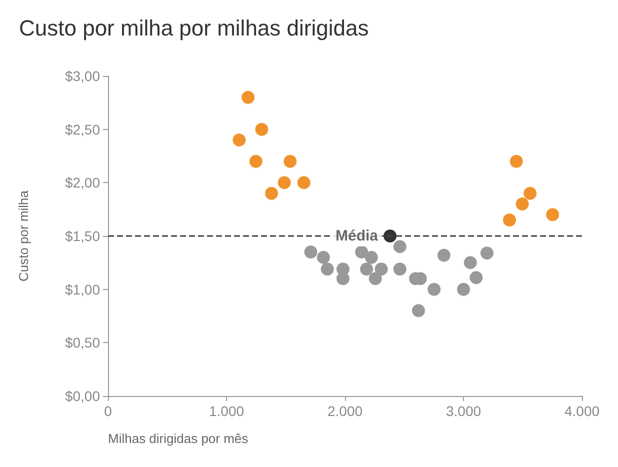 The image size is (618, 467). Describe the element at coordinates (226, 411) in the screenshot. I see `x-tick-label: 1.000` at that location.